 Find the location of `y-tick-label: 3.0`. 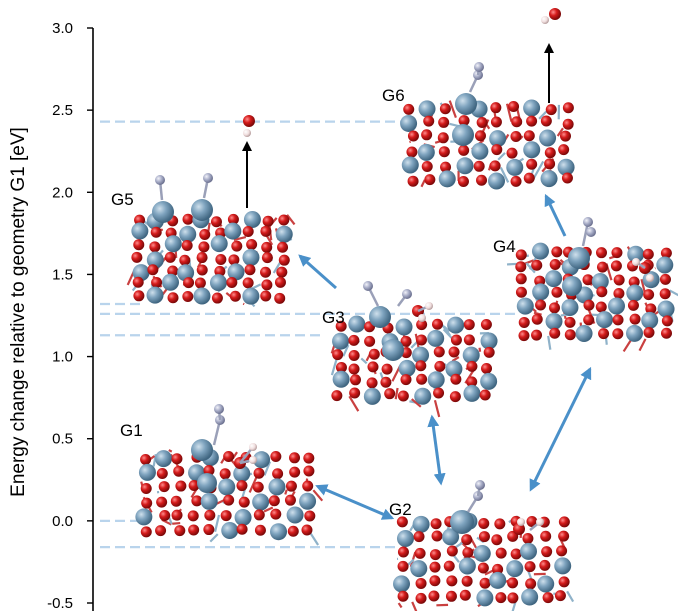

y-tick-label: 3.0 is located at coordinates (62, 28).